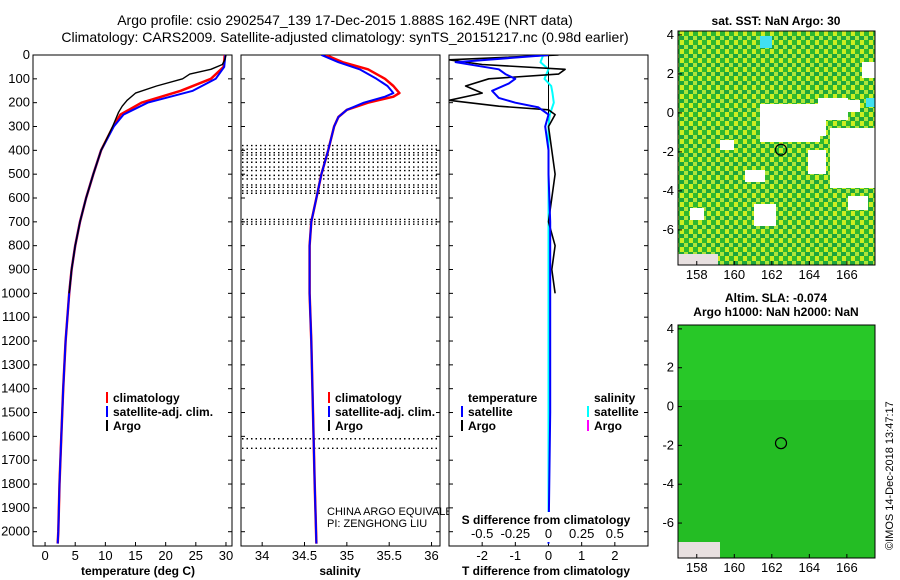  What do you see at coordinates (431, 555) in the screenshot?
I see `x-tick-label: 36` at bounding box center [431, 555].